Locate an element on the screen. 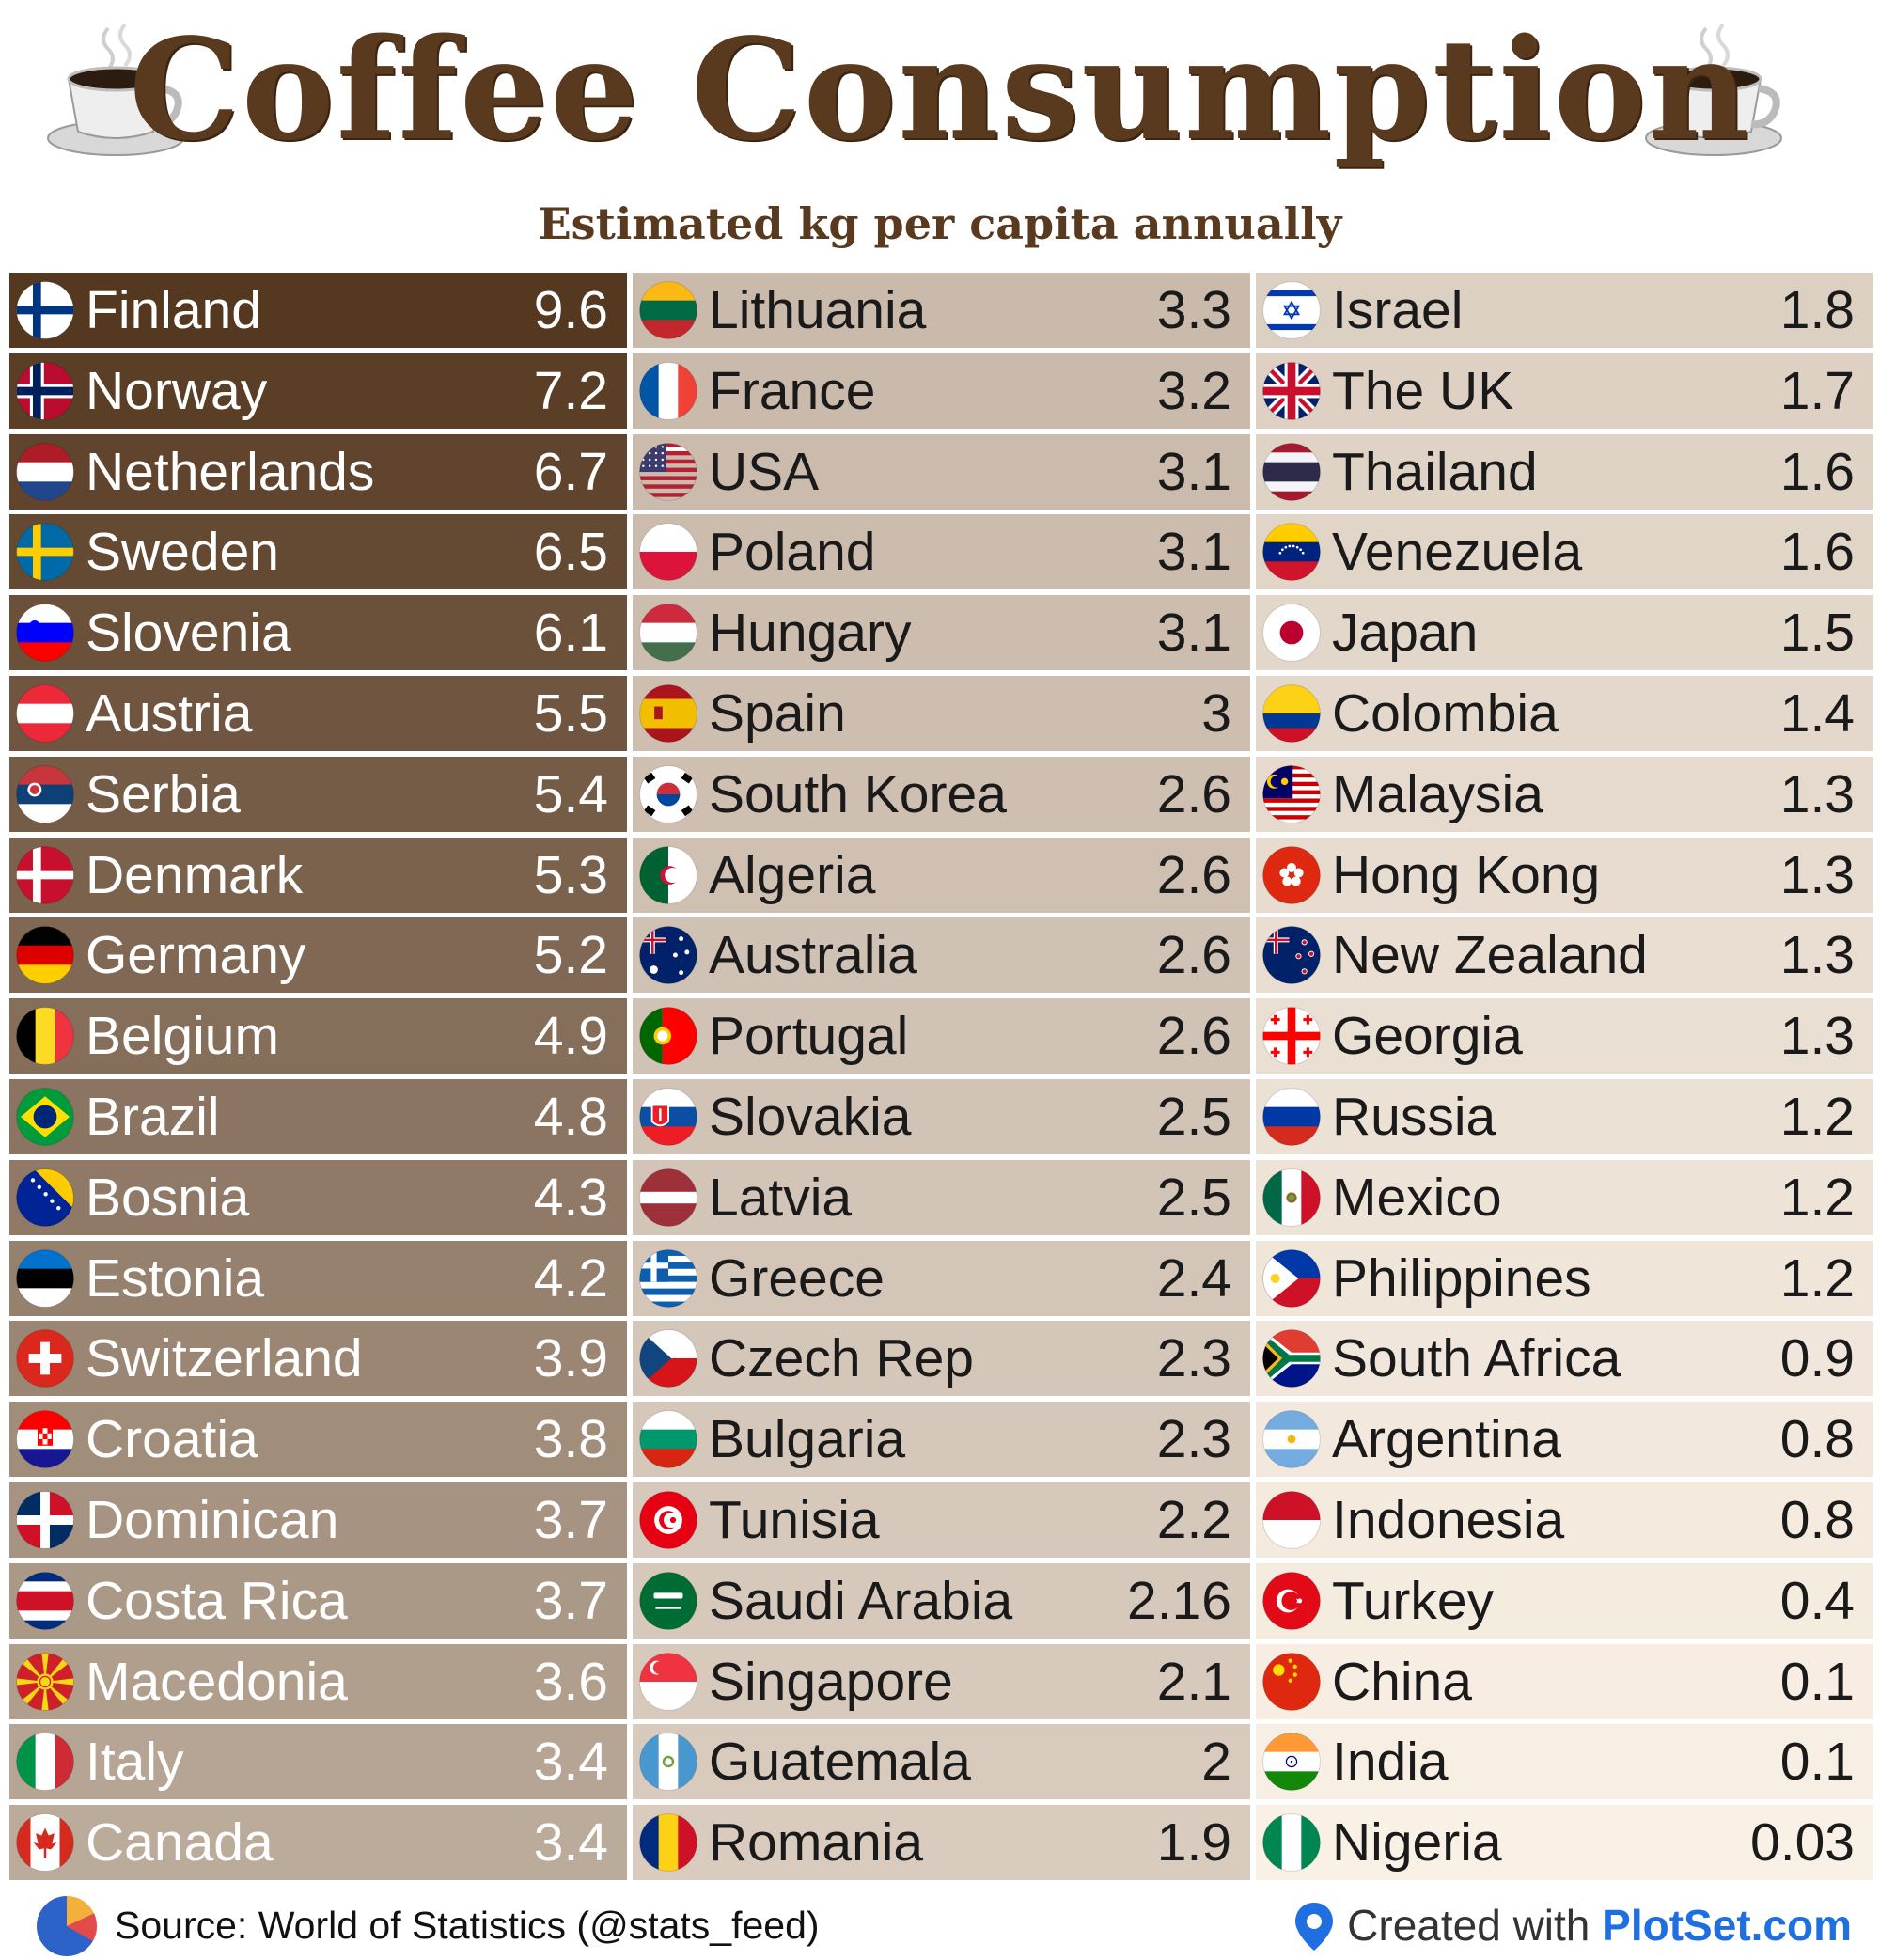 The width and height of the screenshot is (1880, 1960). plotset-link: PlotSet.com is located at coordinates (1727, 1925).